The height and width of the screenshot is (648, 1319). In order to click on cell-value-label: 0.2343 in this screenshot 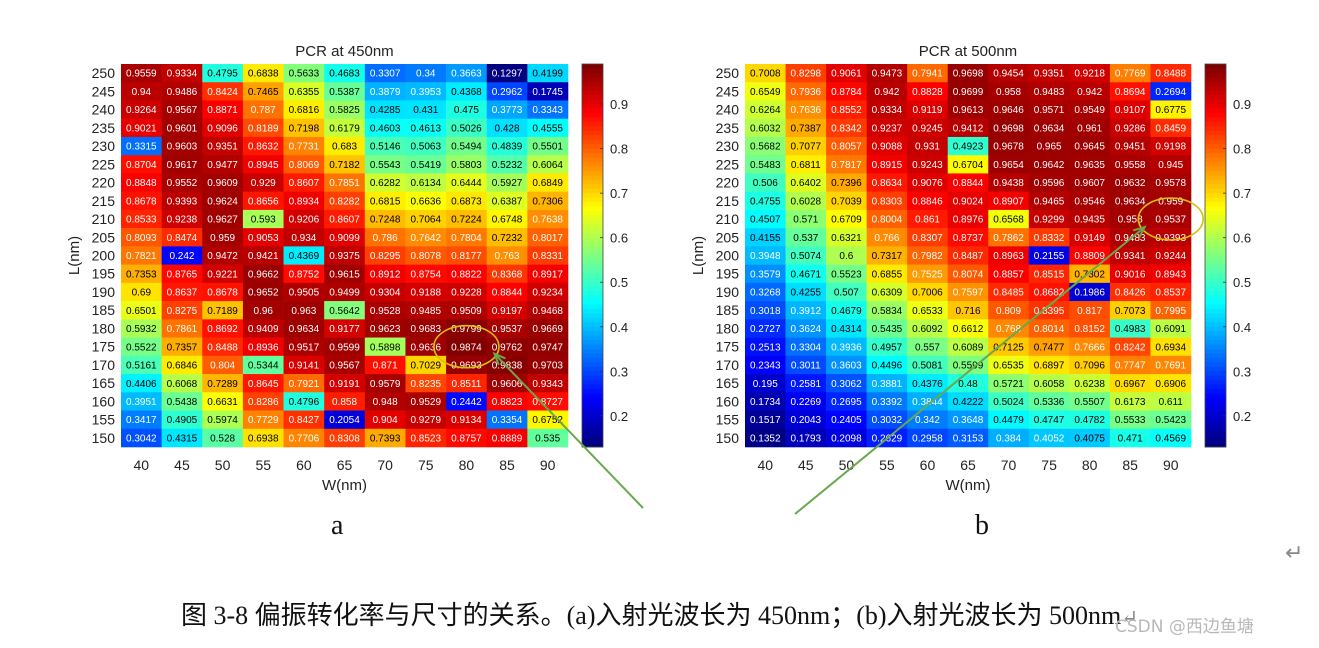, I will do `click(765, 366)`.